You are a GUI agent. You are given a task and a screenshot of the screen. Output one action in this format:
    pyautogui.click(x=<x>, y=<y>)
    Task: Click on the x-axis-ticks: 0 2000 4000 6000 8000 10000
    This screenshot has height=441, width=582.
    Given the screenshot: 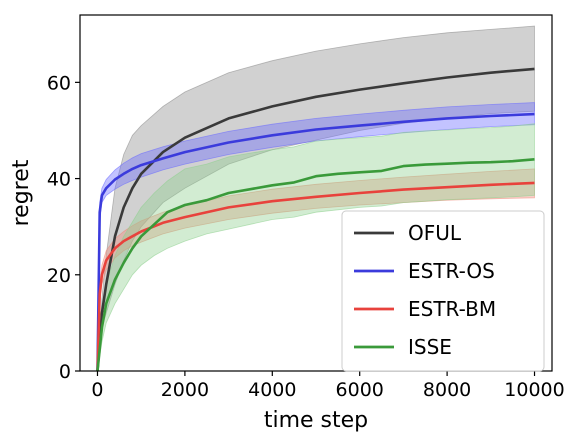 What is the action you would take?
    pyautogui.click(x=328, y=386)
    